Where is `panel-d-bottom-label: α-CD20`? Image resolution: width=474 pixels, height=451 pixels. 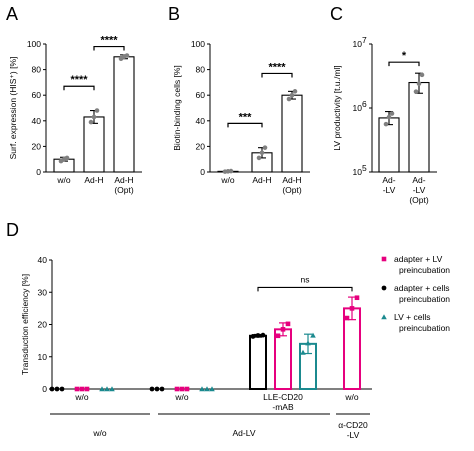
panel-d-bottom-label: α-CD20 is located at coordinates (353, 425).